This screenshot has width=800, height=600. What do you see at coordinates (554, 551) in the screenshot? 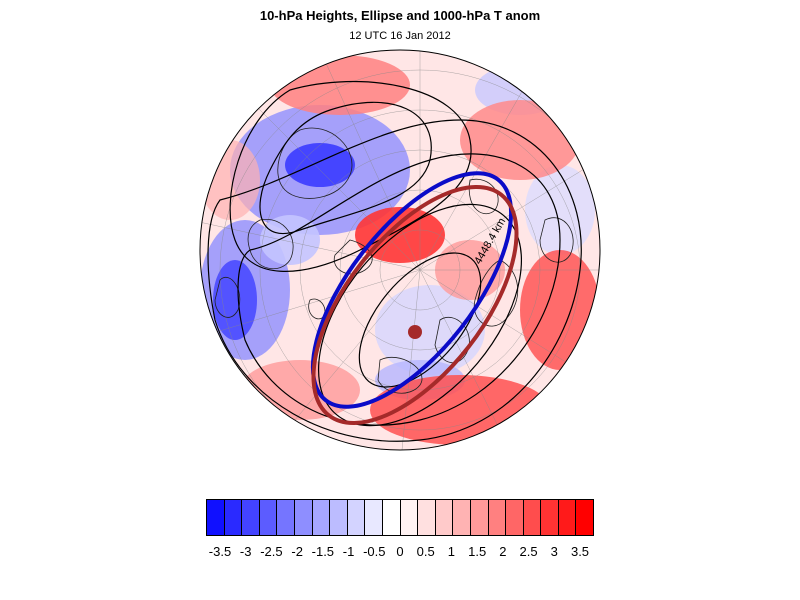
I see `colorbar-tick-label: 3` at bounding box center [554, 551].